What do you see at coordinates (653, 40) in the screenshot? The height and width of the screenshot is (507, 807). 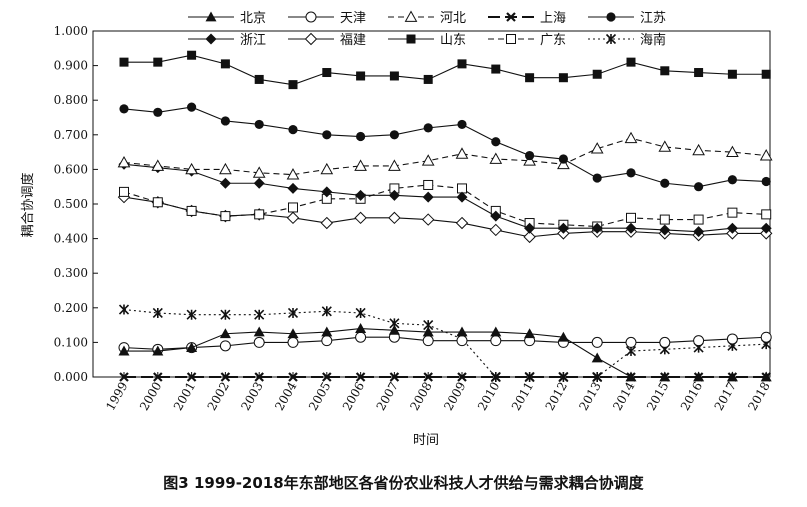 I see `legend-label: 海南` at bounding box center [653, 40].